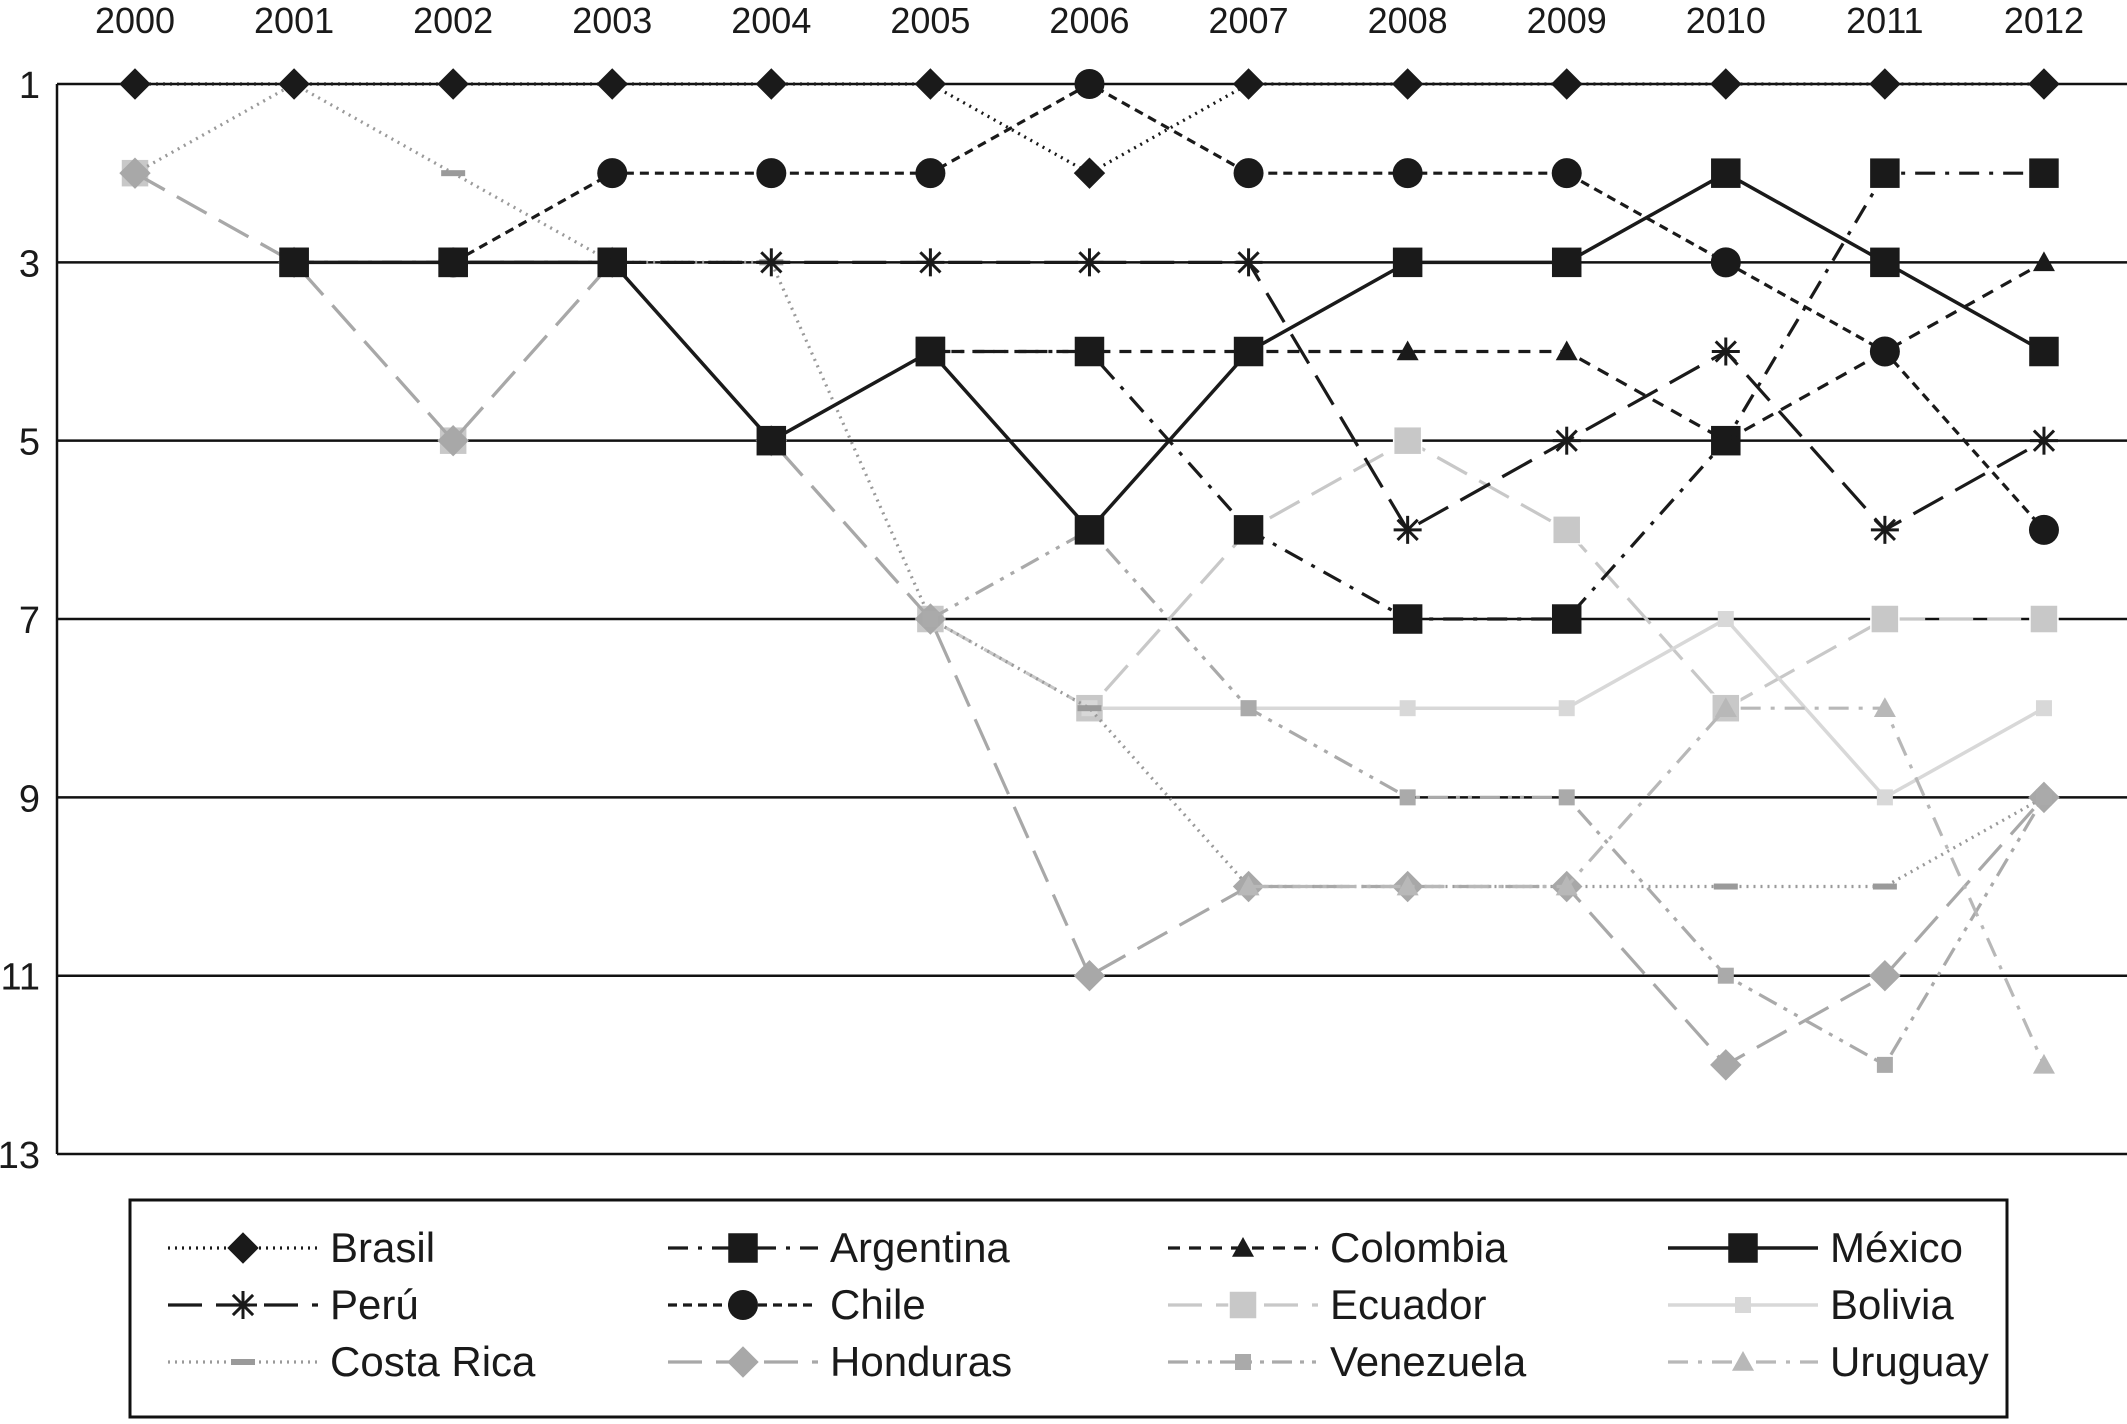 This screenshot has width=2127, height=1424. What do you see at coordinates (1815, 1247) in the screenshot?
I see `legend-item-m-xico: México` at bounding box center [1815, 1247].